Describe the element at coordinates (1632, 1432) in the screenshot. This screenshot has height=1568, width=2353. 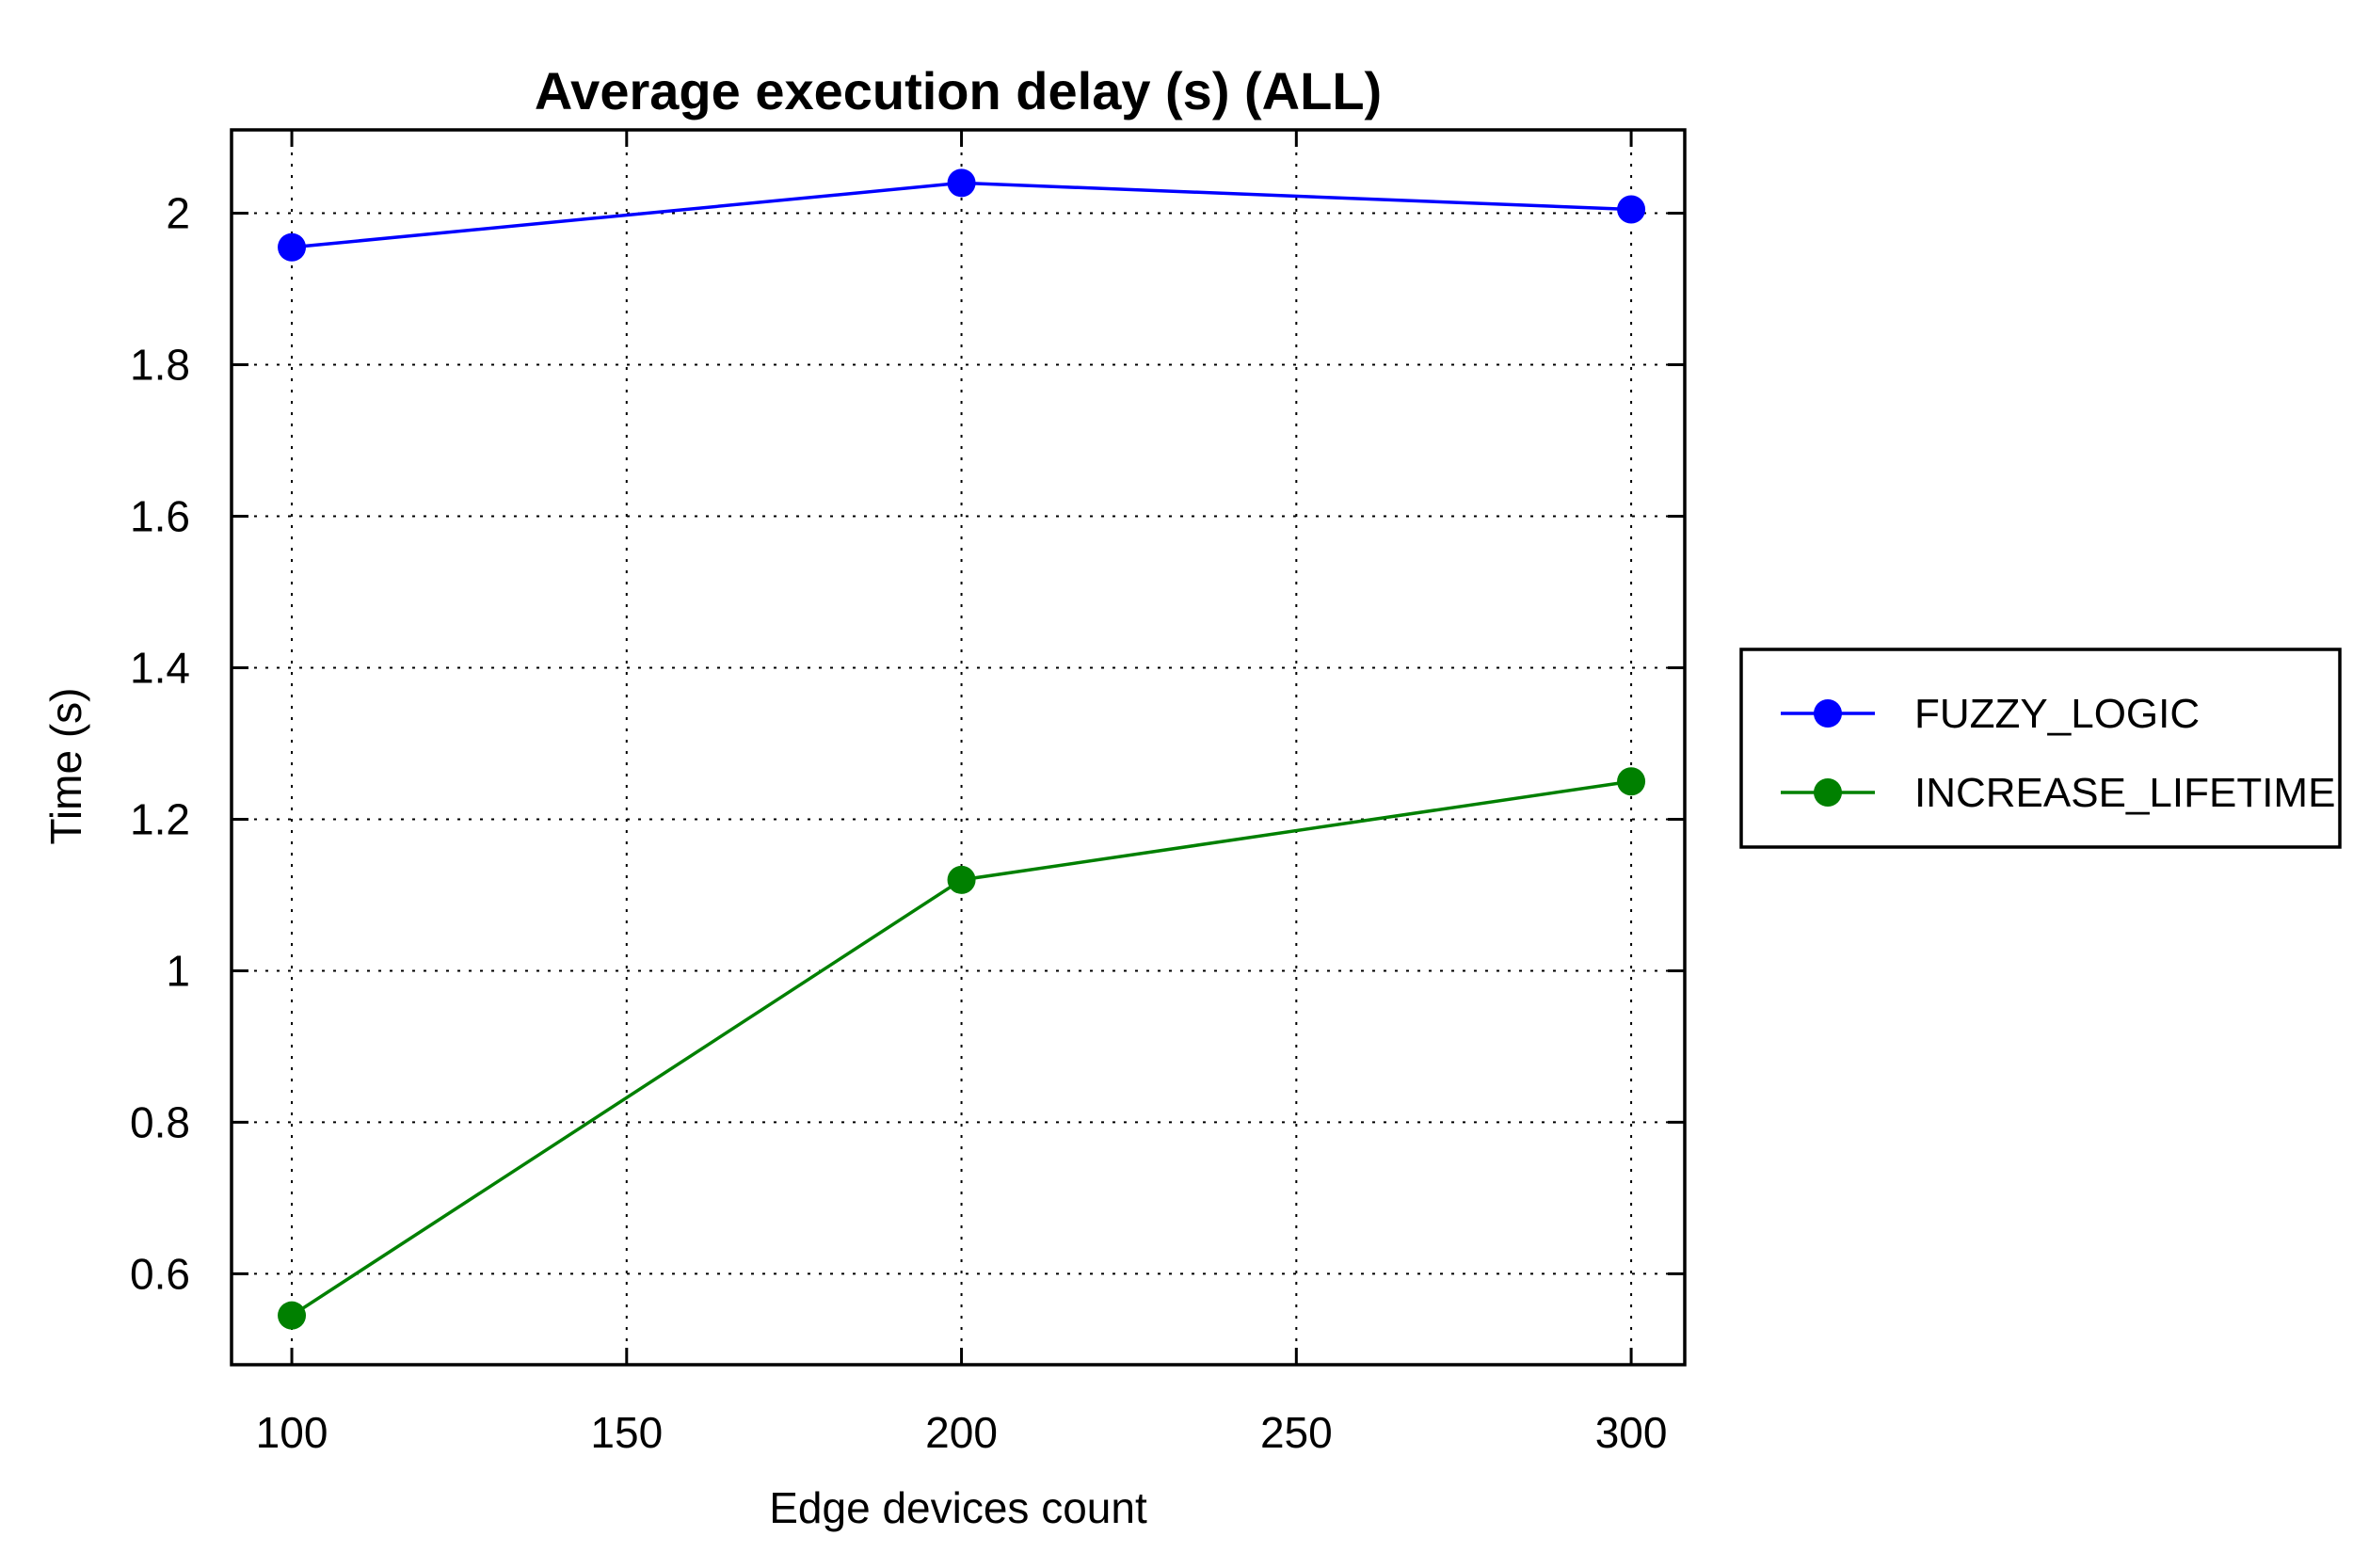
I see `x-tick-label: 300` at that location.